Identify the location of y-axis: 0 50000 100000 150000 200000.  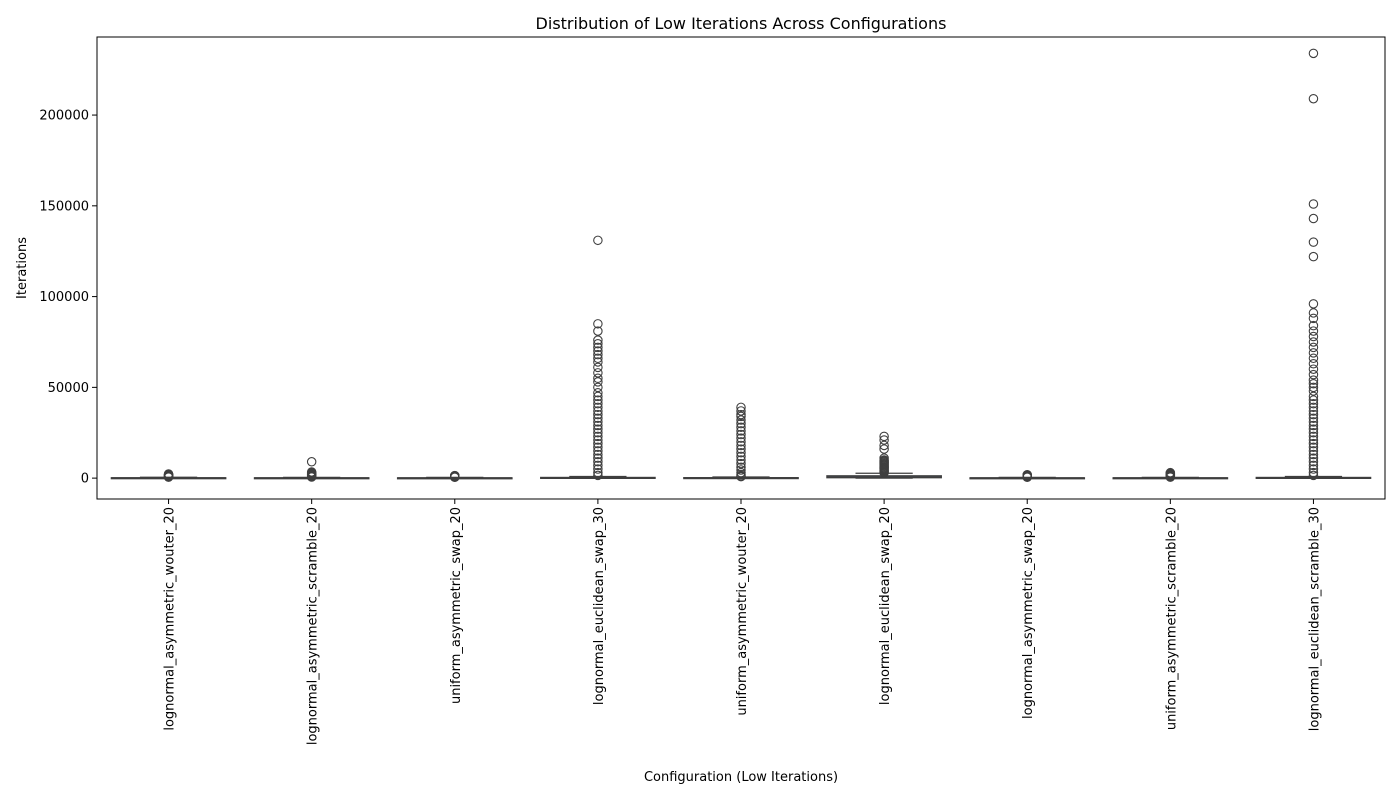
(68, 298).